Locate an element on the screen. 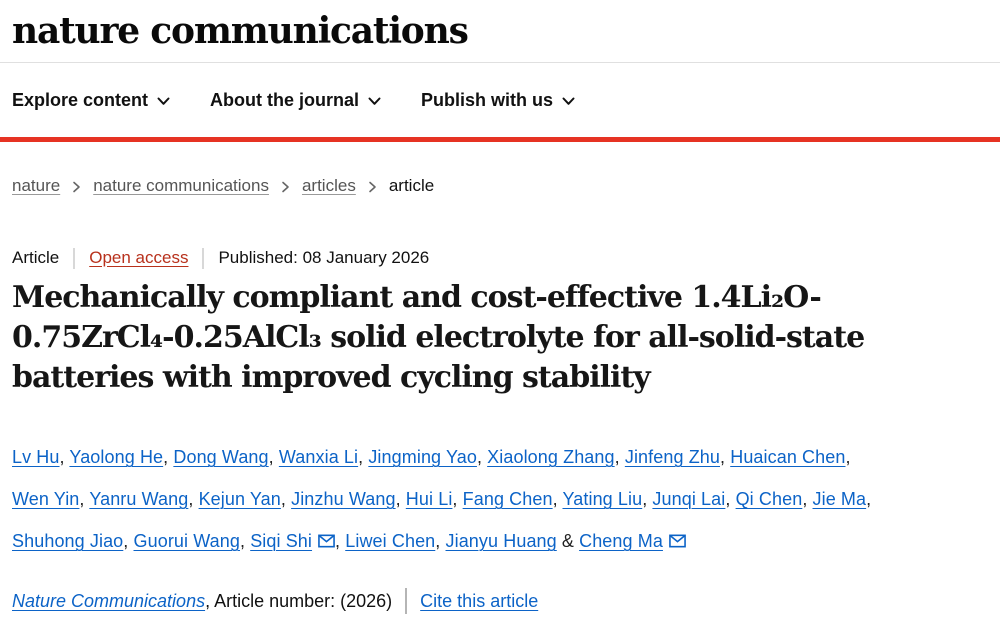 The height and width of the screenshot is (623, 1000). author-link: Jinfeng Zhu is located at coordinates (672, 457).